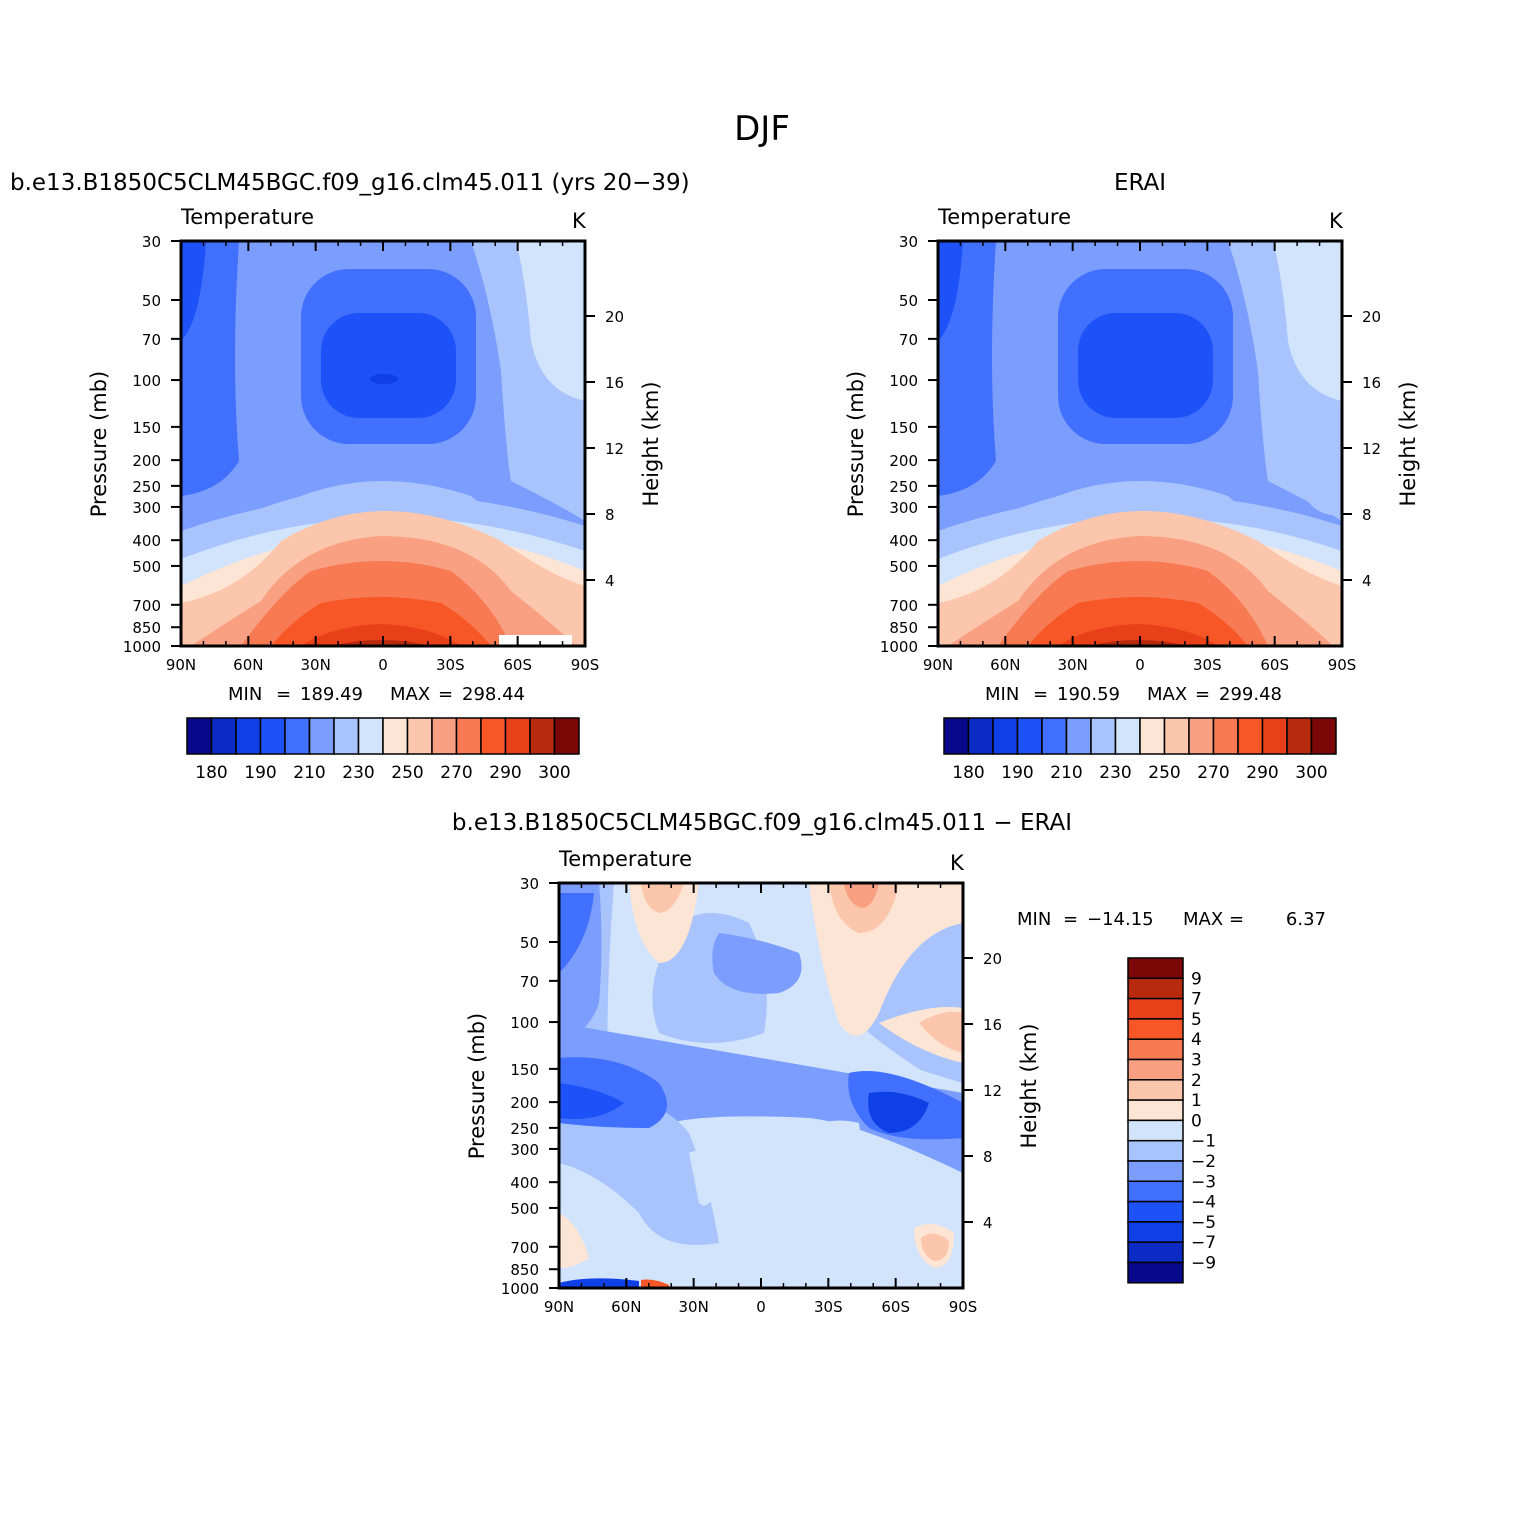  Describe the element at coordinates (524, 1248) in the screenshot. I see `y-tick-label: 700` at that location.